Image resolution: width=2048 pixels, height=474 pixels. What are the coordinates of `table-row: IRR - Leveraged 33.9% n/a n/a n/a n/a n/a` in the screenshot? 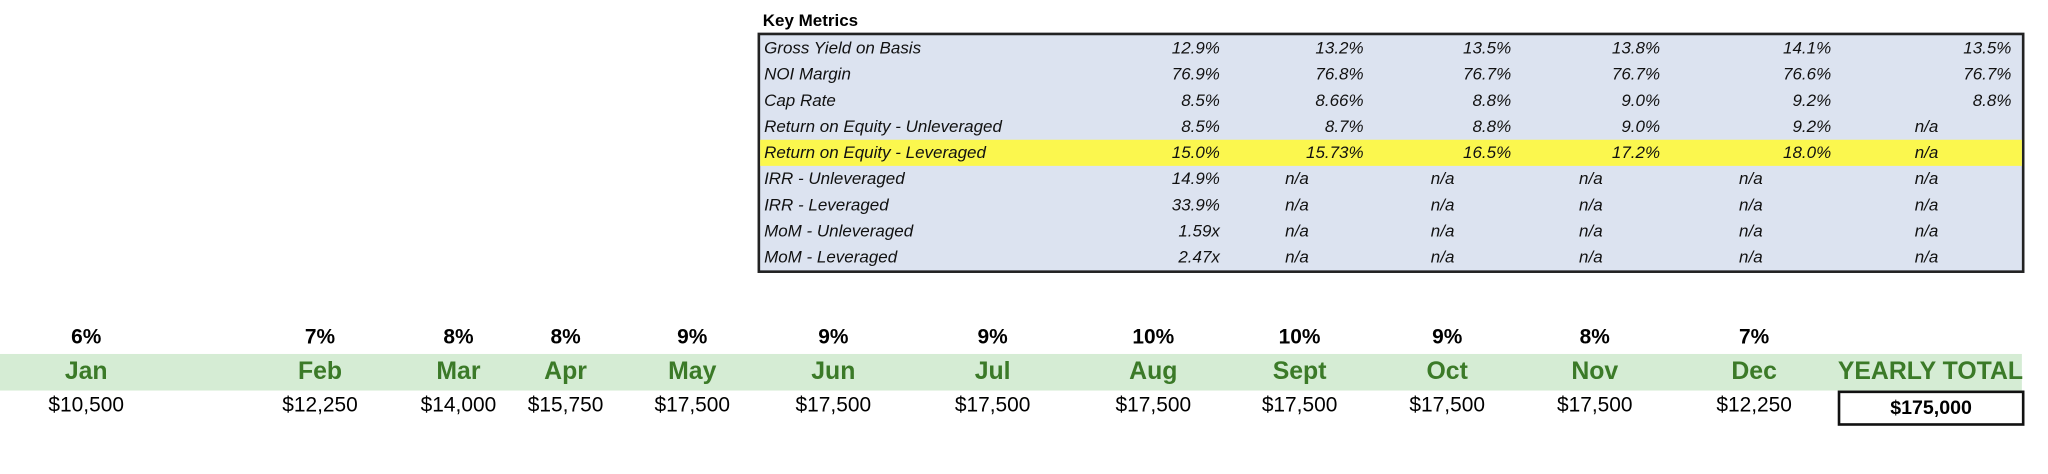 It's located at (1391, 205).